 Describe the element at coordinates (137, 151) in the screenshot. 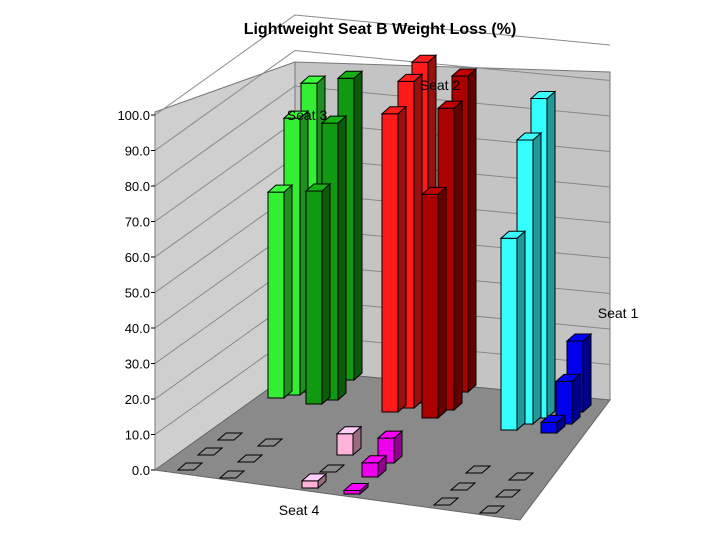

I see `y-tick-label: 90.0` at that location.